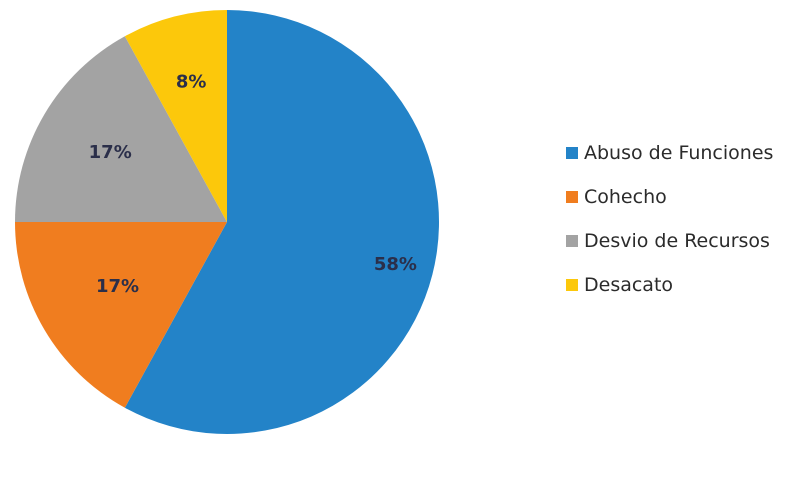 The width and height of the screenshot is (806, 483). I want to click on legend-label-abuso-de-funciones: Abuso de Funciones, so click(678, 153).